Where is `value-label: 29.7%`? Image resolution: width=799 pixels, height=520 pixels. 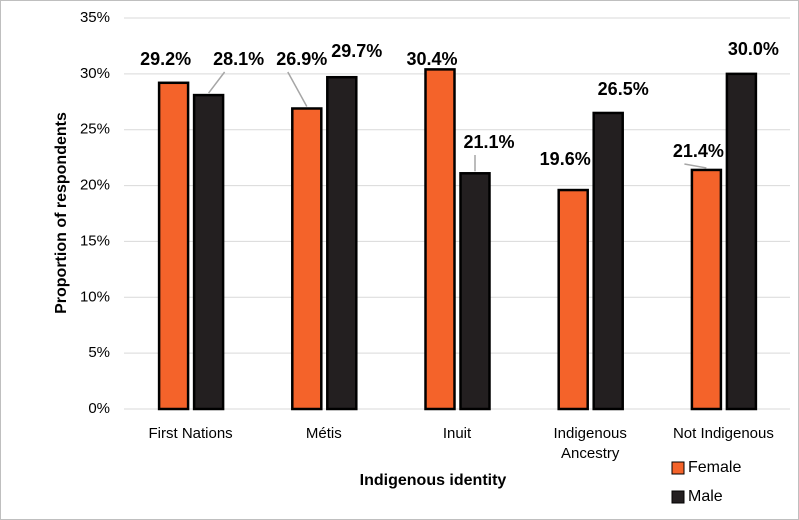
value-label: 29.7% is located at coordinates (356, 51).